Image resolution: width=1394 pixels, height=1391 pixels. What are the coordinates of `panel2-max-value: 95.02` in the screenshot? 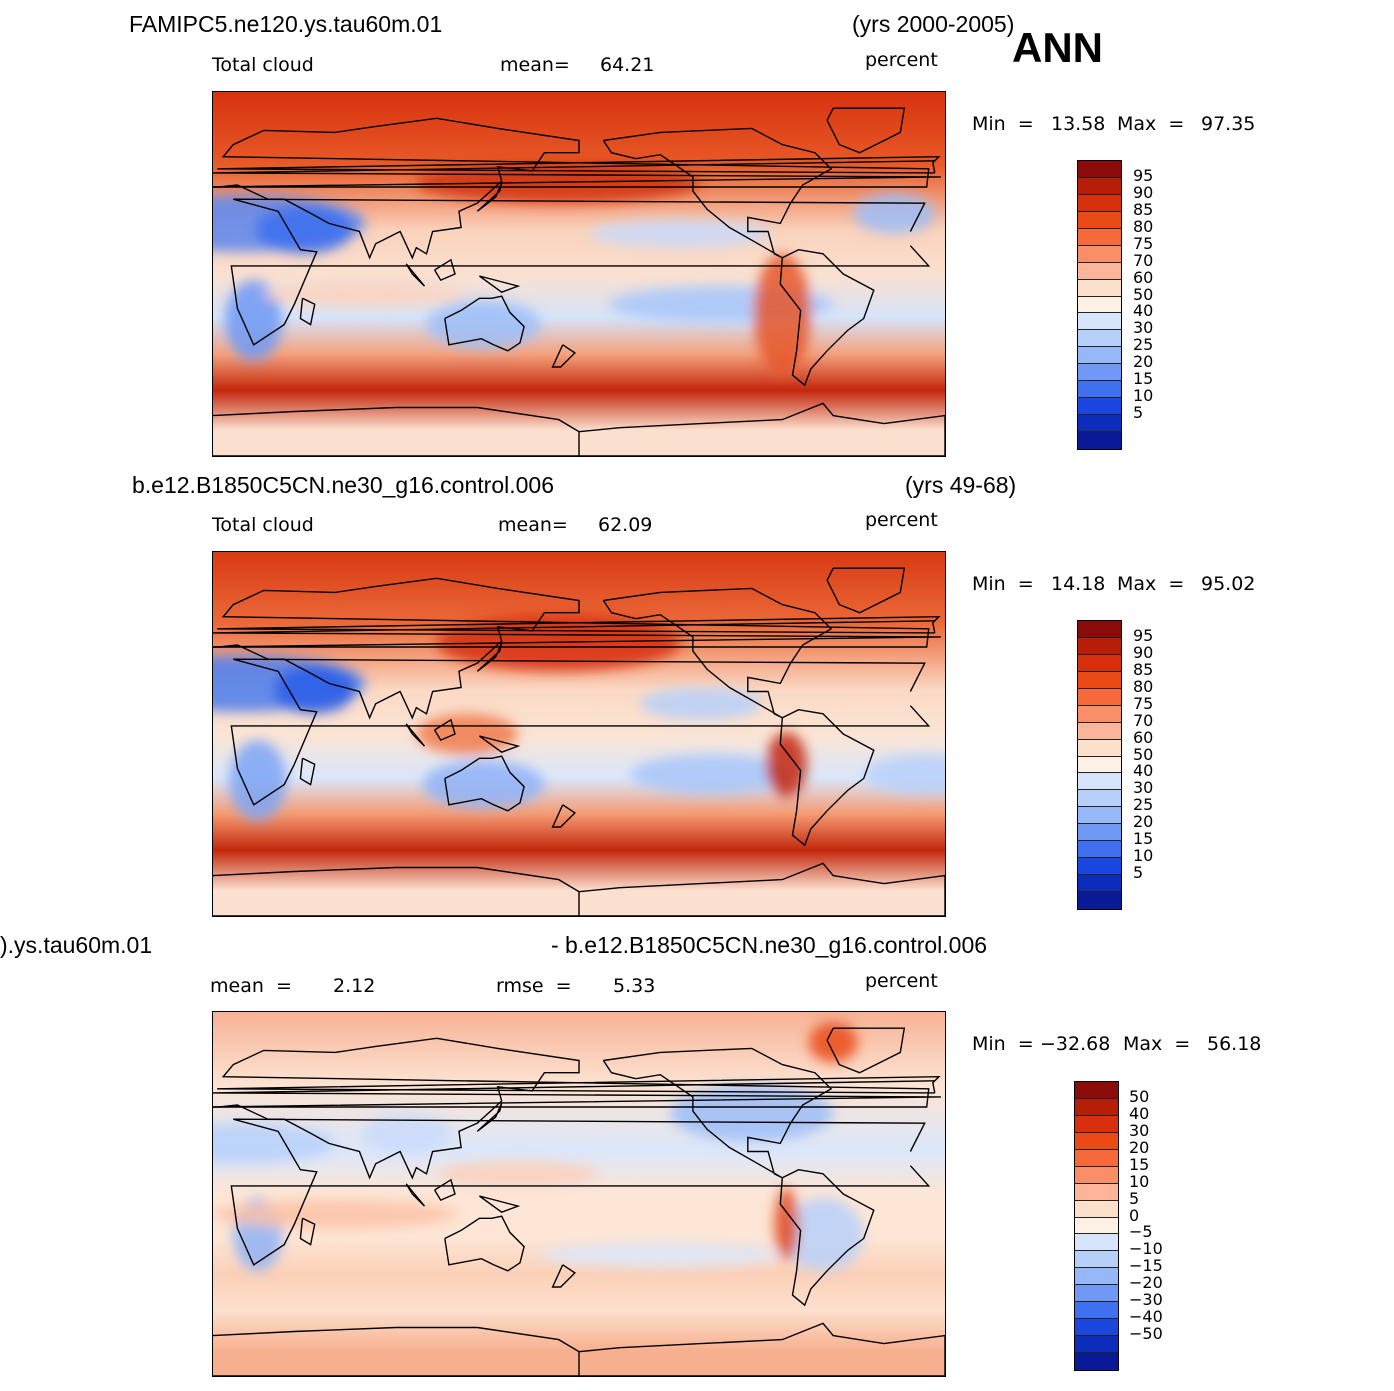 It's located at (1228, 584).